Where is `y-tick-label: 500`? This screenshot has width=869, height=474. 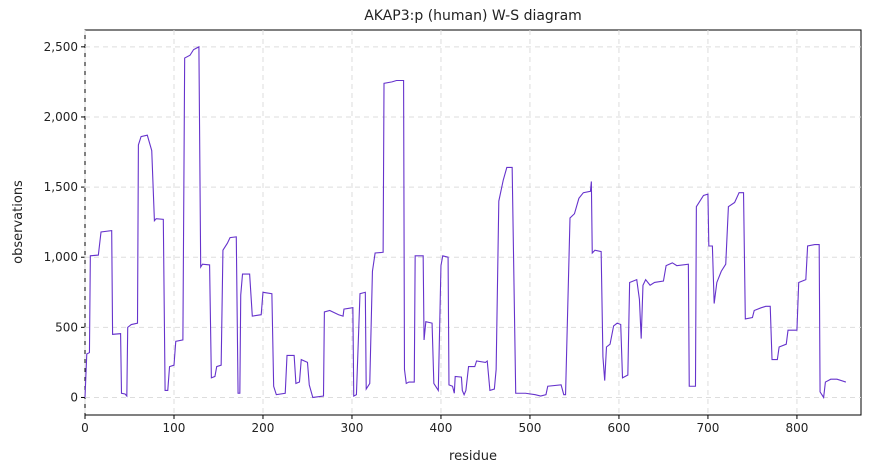
y-tick-label: 500 is located at coordinates (66, 327).